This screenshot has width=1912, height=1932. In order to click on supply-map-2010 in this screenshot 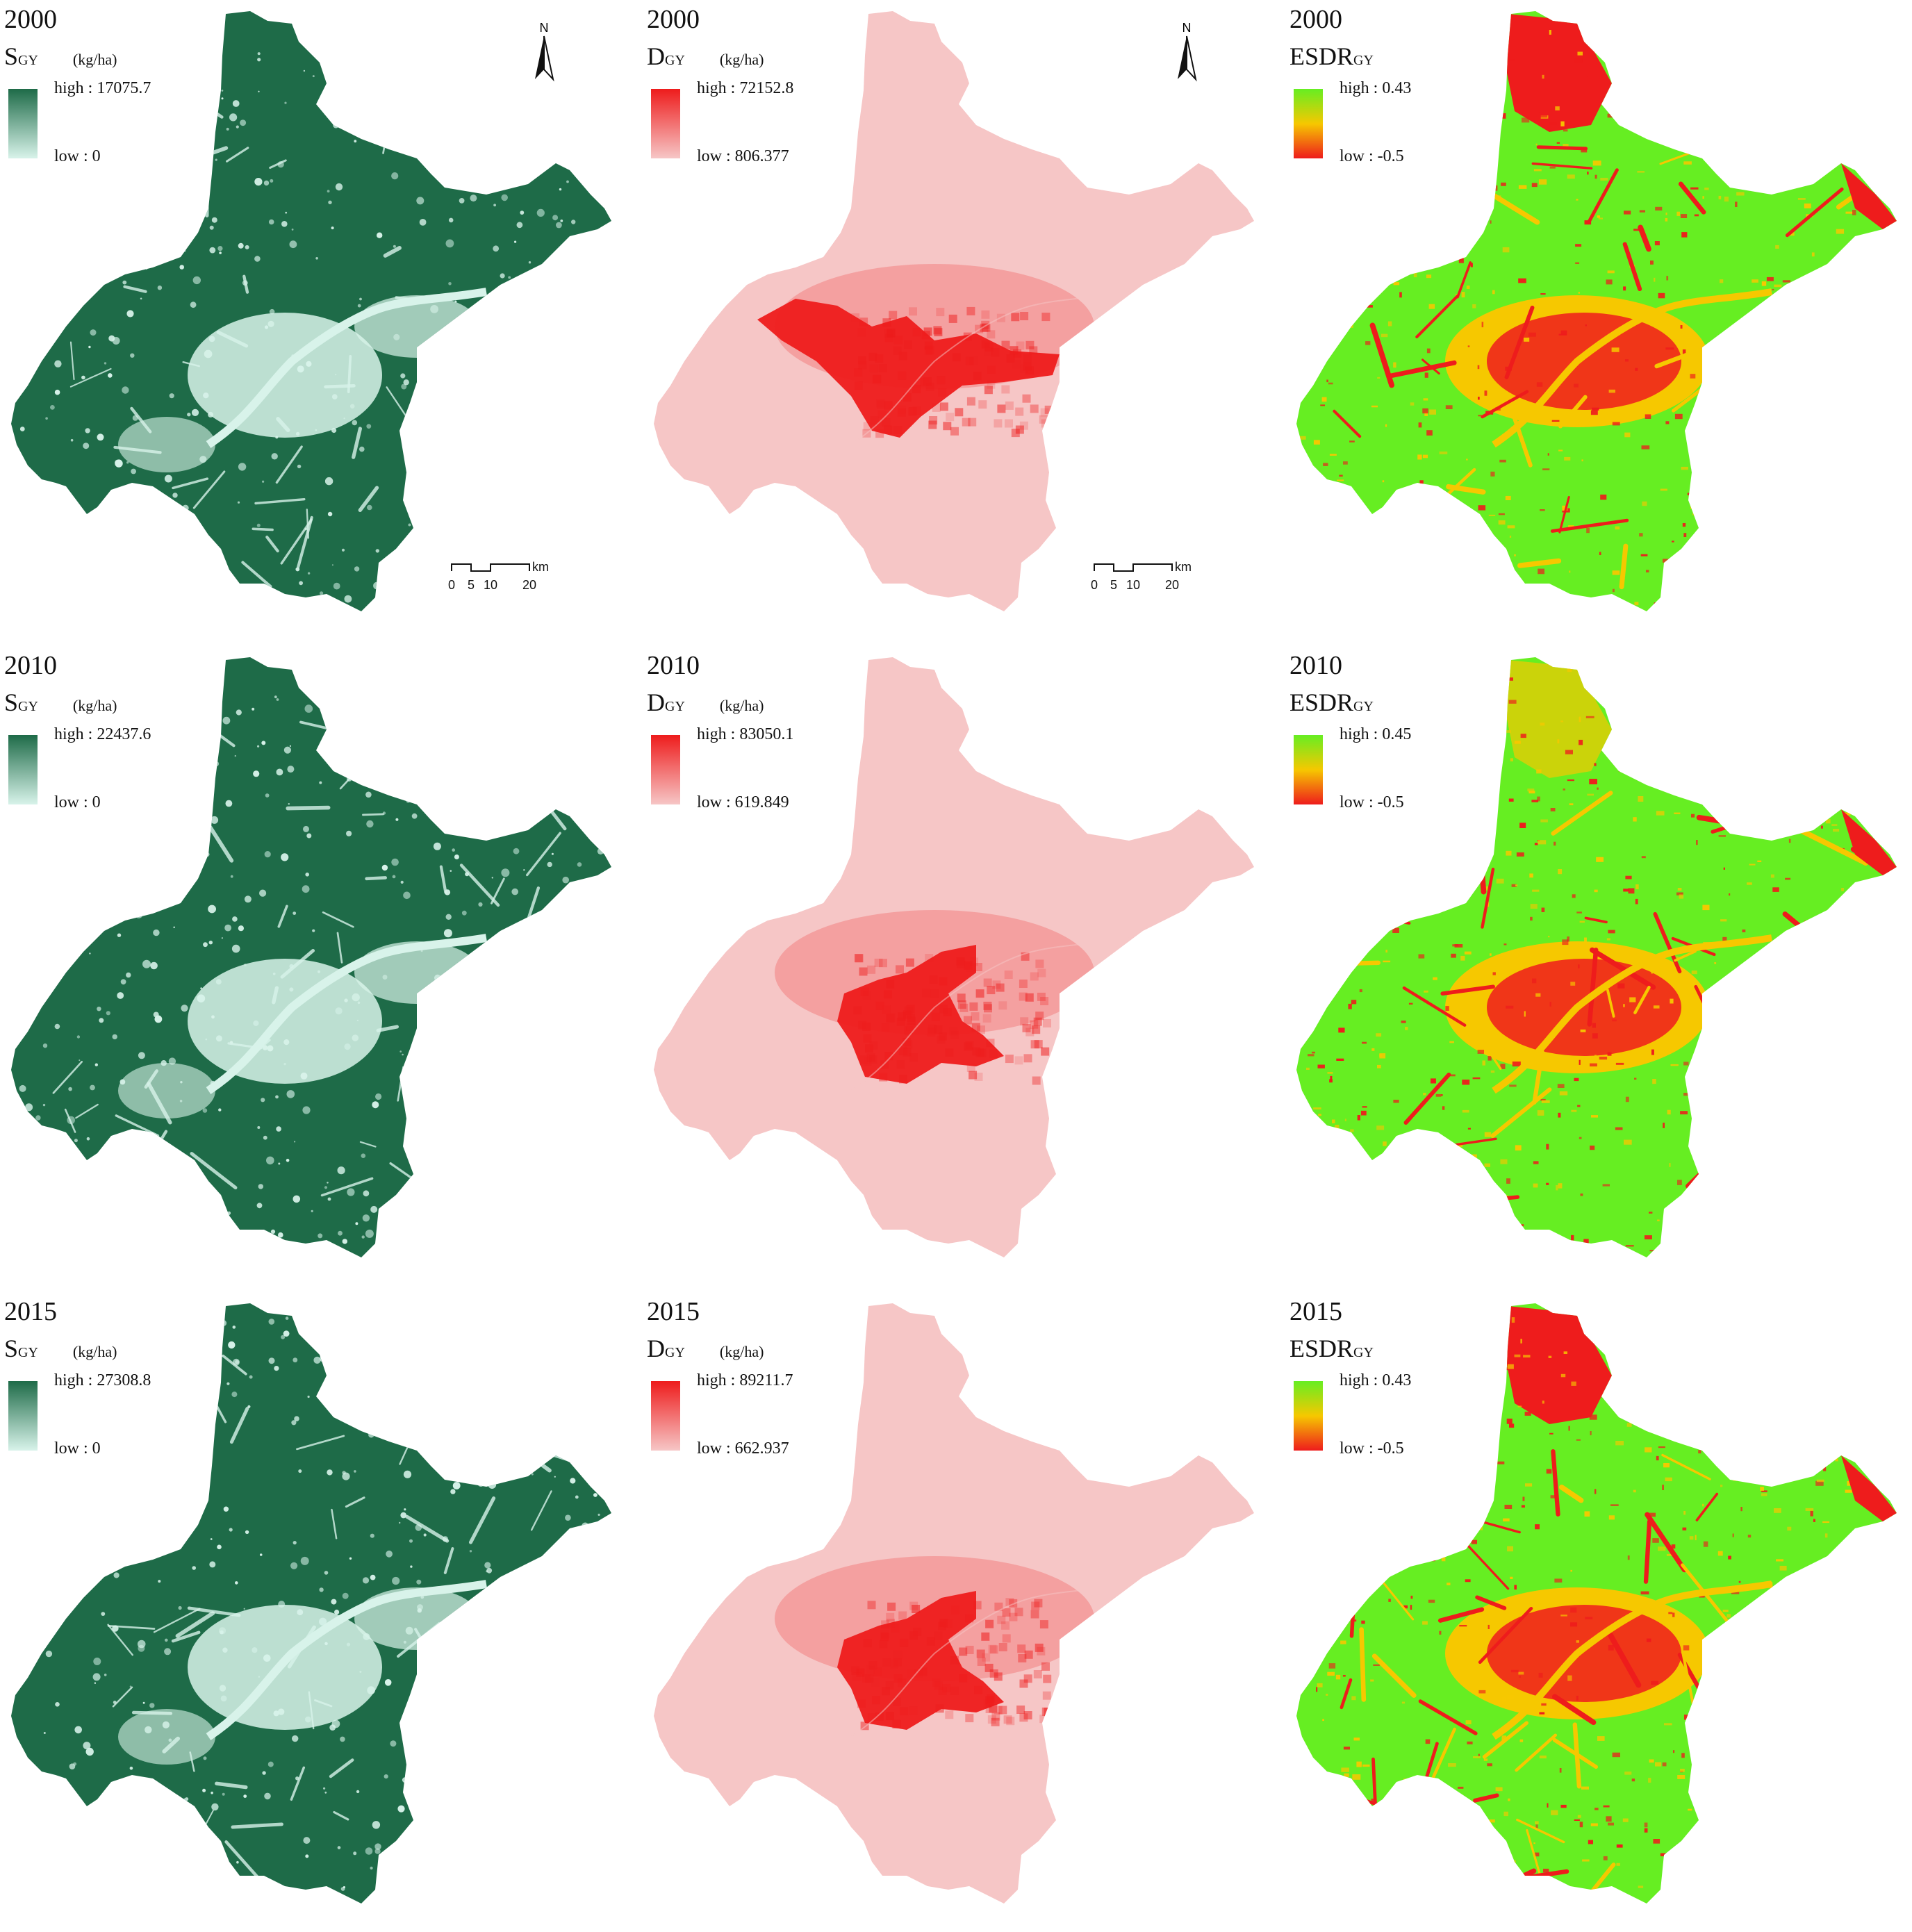, I will do `click(311, 957)`.